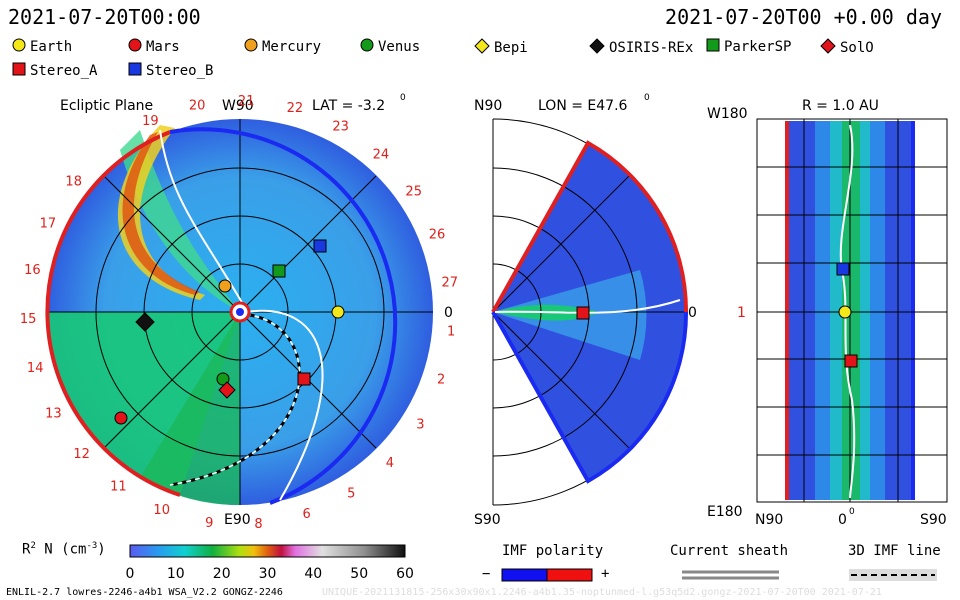  Describe the element at coordinates (33, 546) in the screenshot. I see `colorbar-label-sup: 2` at that location.